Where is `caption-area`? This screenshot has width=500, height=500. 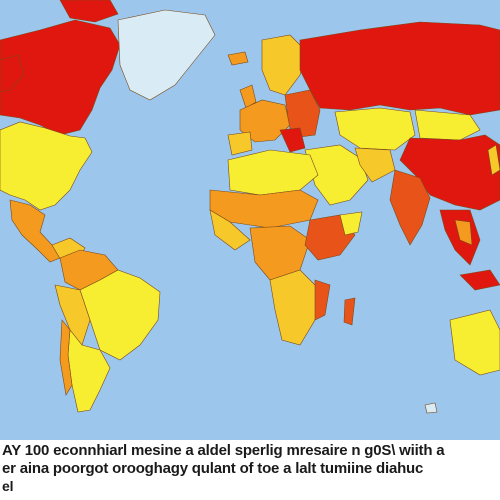 caption-area is located at coordinates (250, 470).